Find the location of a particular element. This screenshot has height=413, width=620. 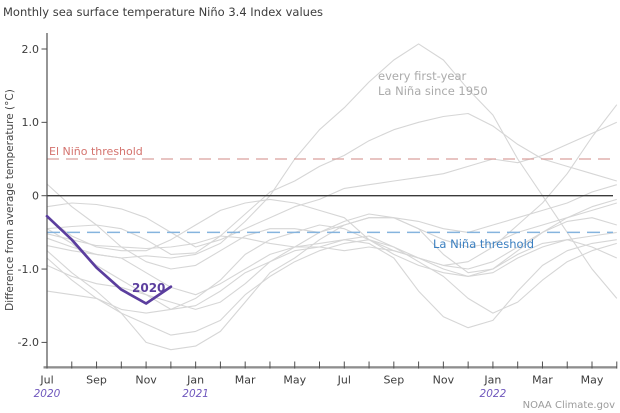

x-year-label: 2022 is located at coordinates (493, 394).